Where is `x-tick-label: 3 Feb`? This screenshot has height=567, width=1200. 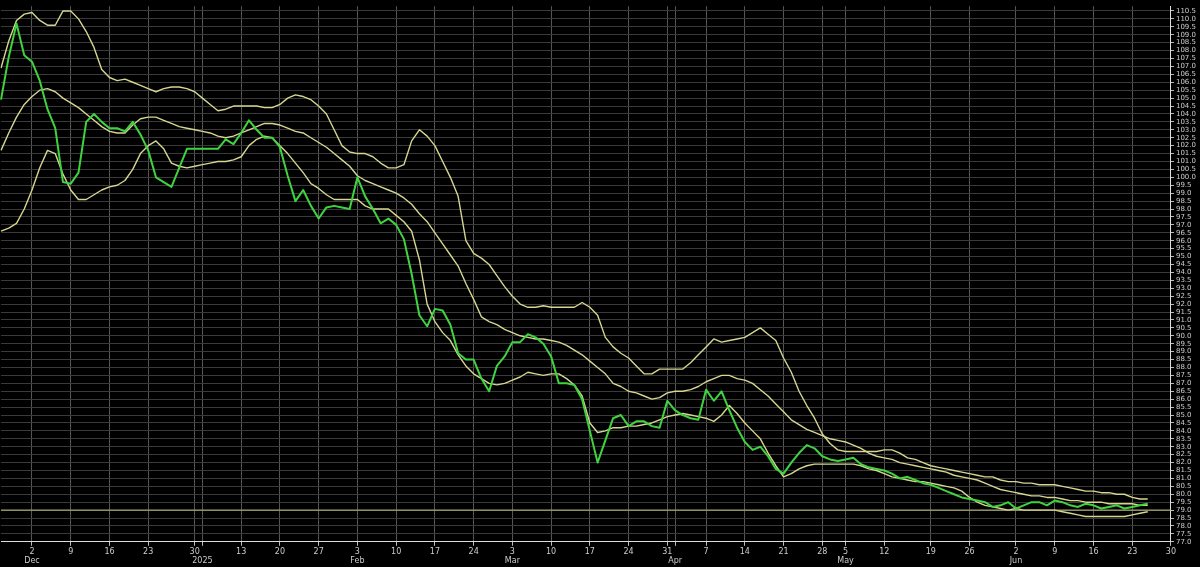 x-tick-label: 3 Feb is located at coordinates (357, 556).